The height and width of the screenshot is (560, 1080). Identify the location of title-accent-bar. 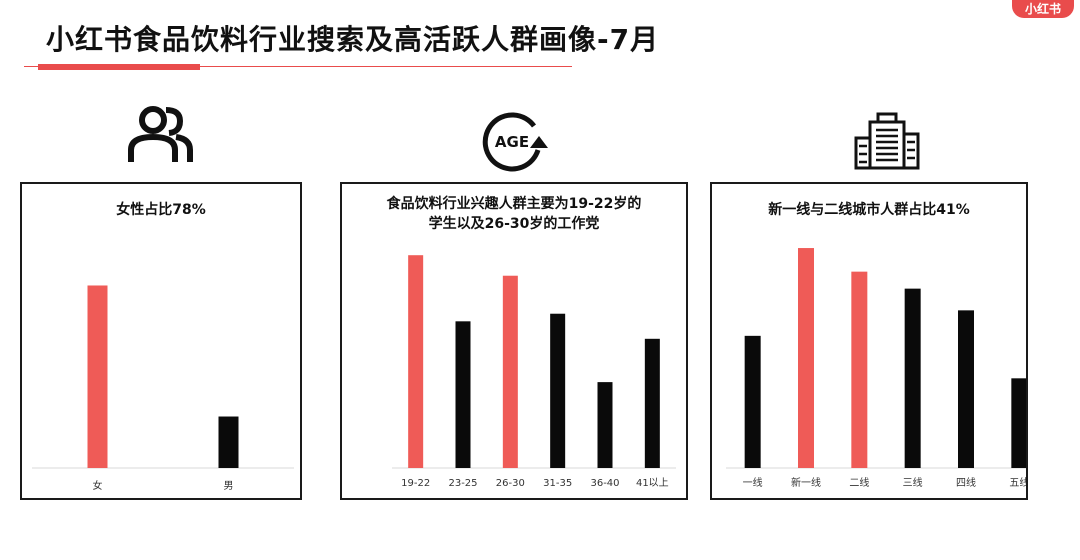
(119, 67).